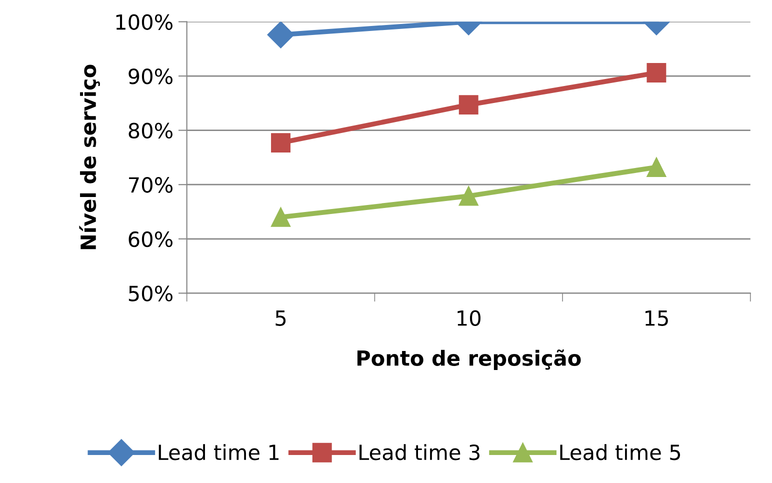 This screenshot has width=772, height=483. Describe the element at coordinates (150, 130) in the screenshot. I see `y-tick-label: 80%` at that location.